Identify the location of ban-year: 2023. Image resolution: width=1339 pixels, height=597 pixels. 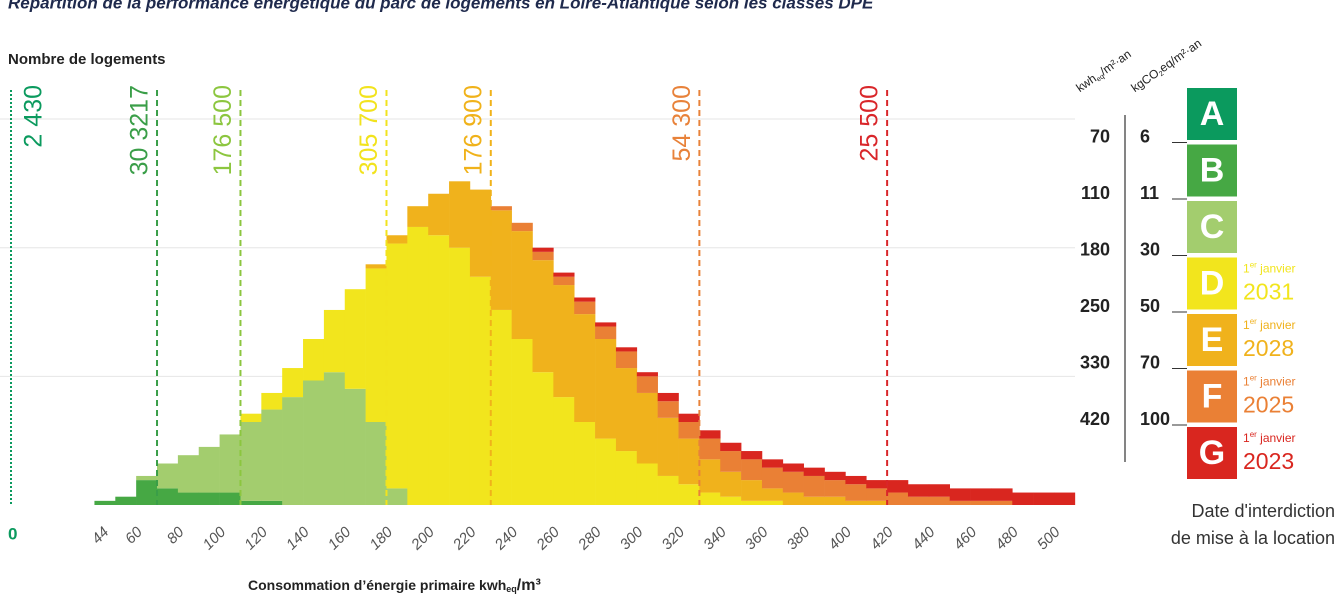
(1268, 461).